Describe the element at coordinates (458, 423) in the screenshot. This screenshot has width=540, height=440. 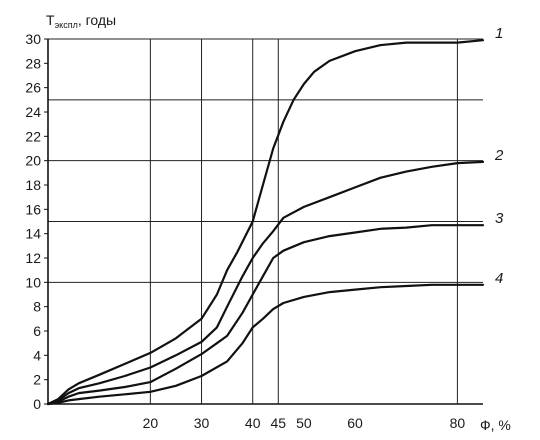
I see `x-tick-label: 80` at that location.